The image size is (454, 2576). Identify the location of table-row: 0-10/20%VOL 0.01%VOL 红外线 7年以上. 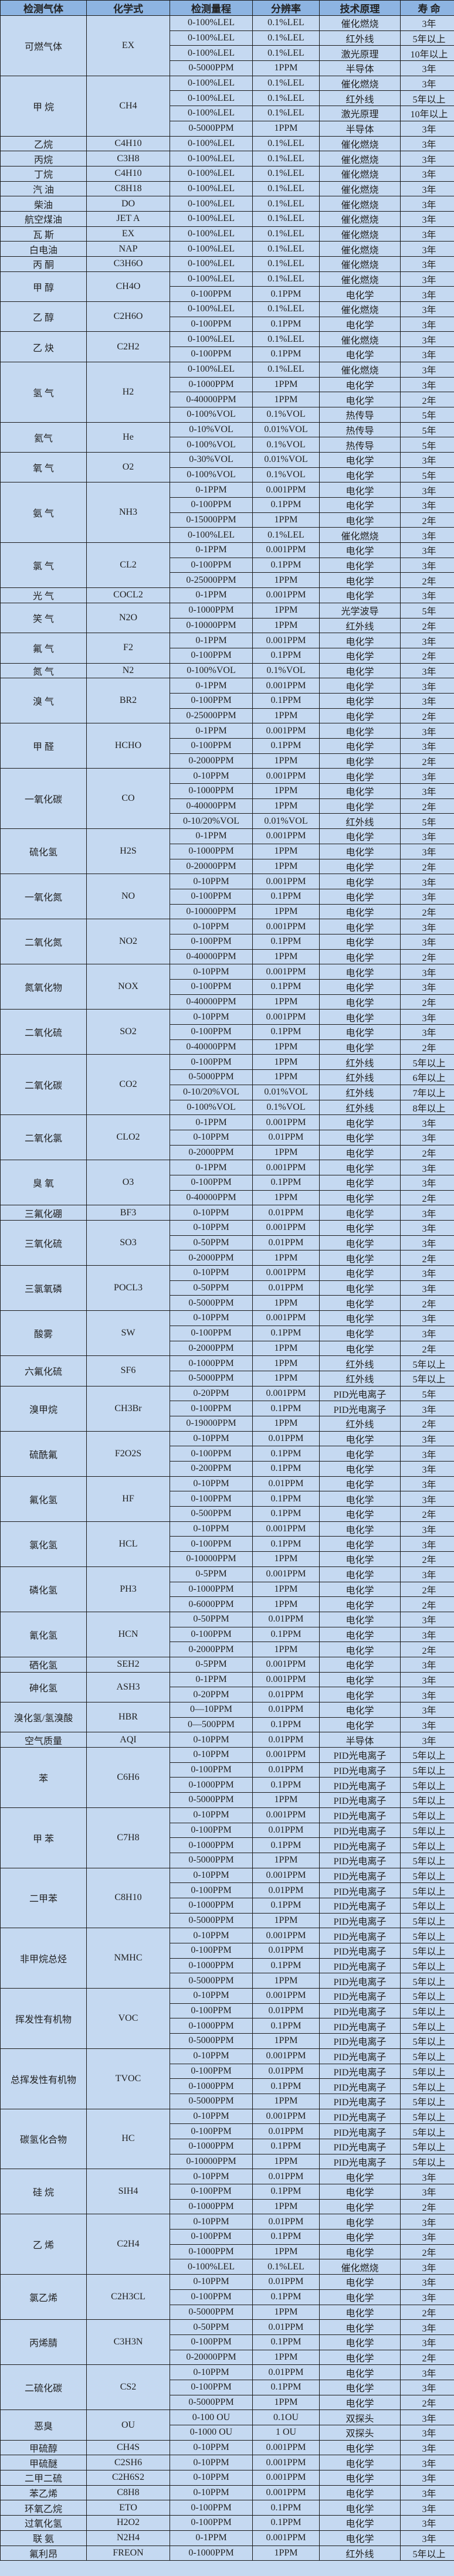
(227, 1092).